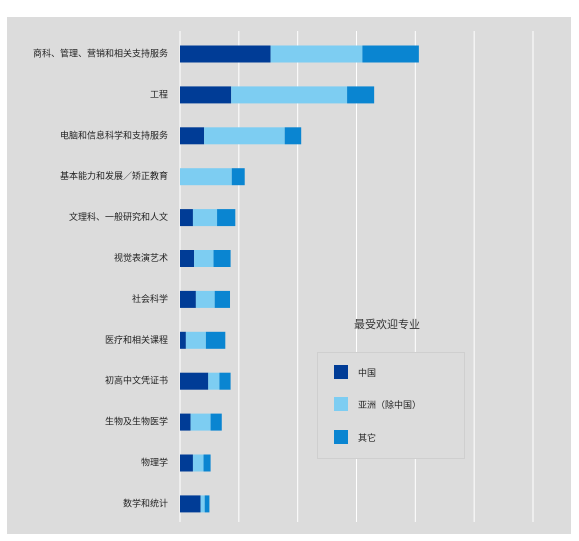  Describe the element at coordinates (367, 373) in the screenshot. I see `legend-label-china: 中国` at that location.